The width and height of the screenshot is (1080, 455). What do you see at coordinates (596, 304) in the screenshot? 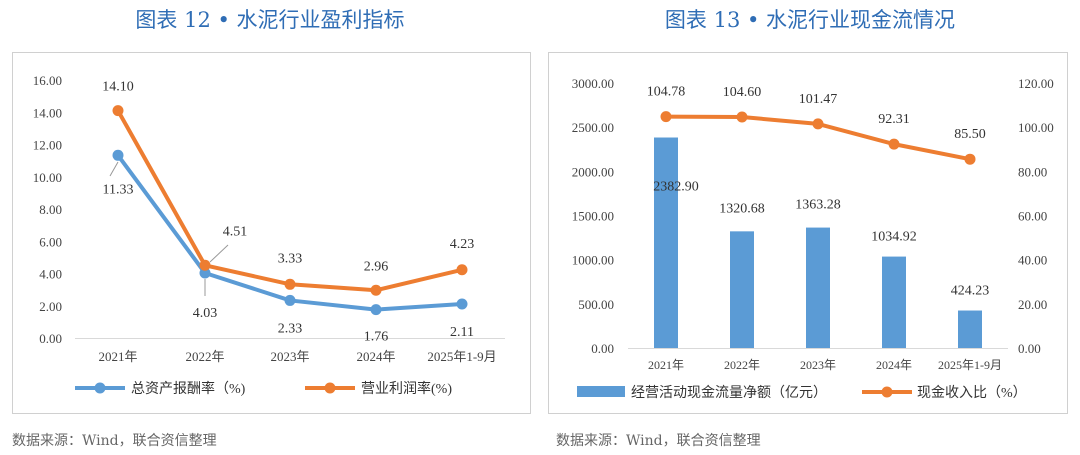
I see `y-left-tick-label: 500.00` at bounding box center [596, 304].